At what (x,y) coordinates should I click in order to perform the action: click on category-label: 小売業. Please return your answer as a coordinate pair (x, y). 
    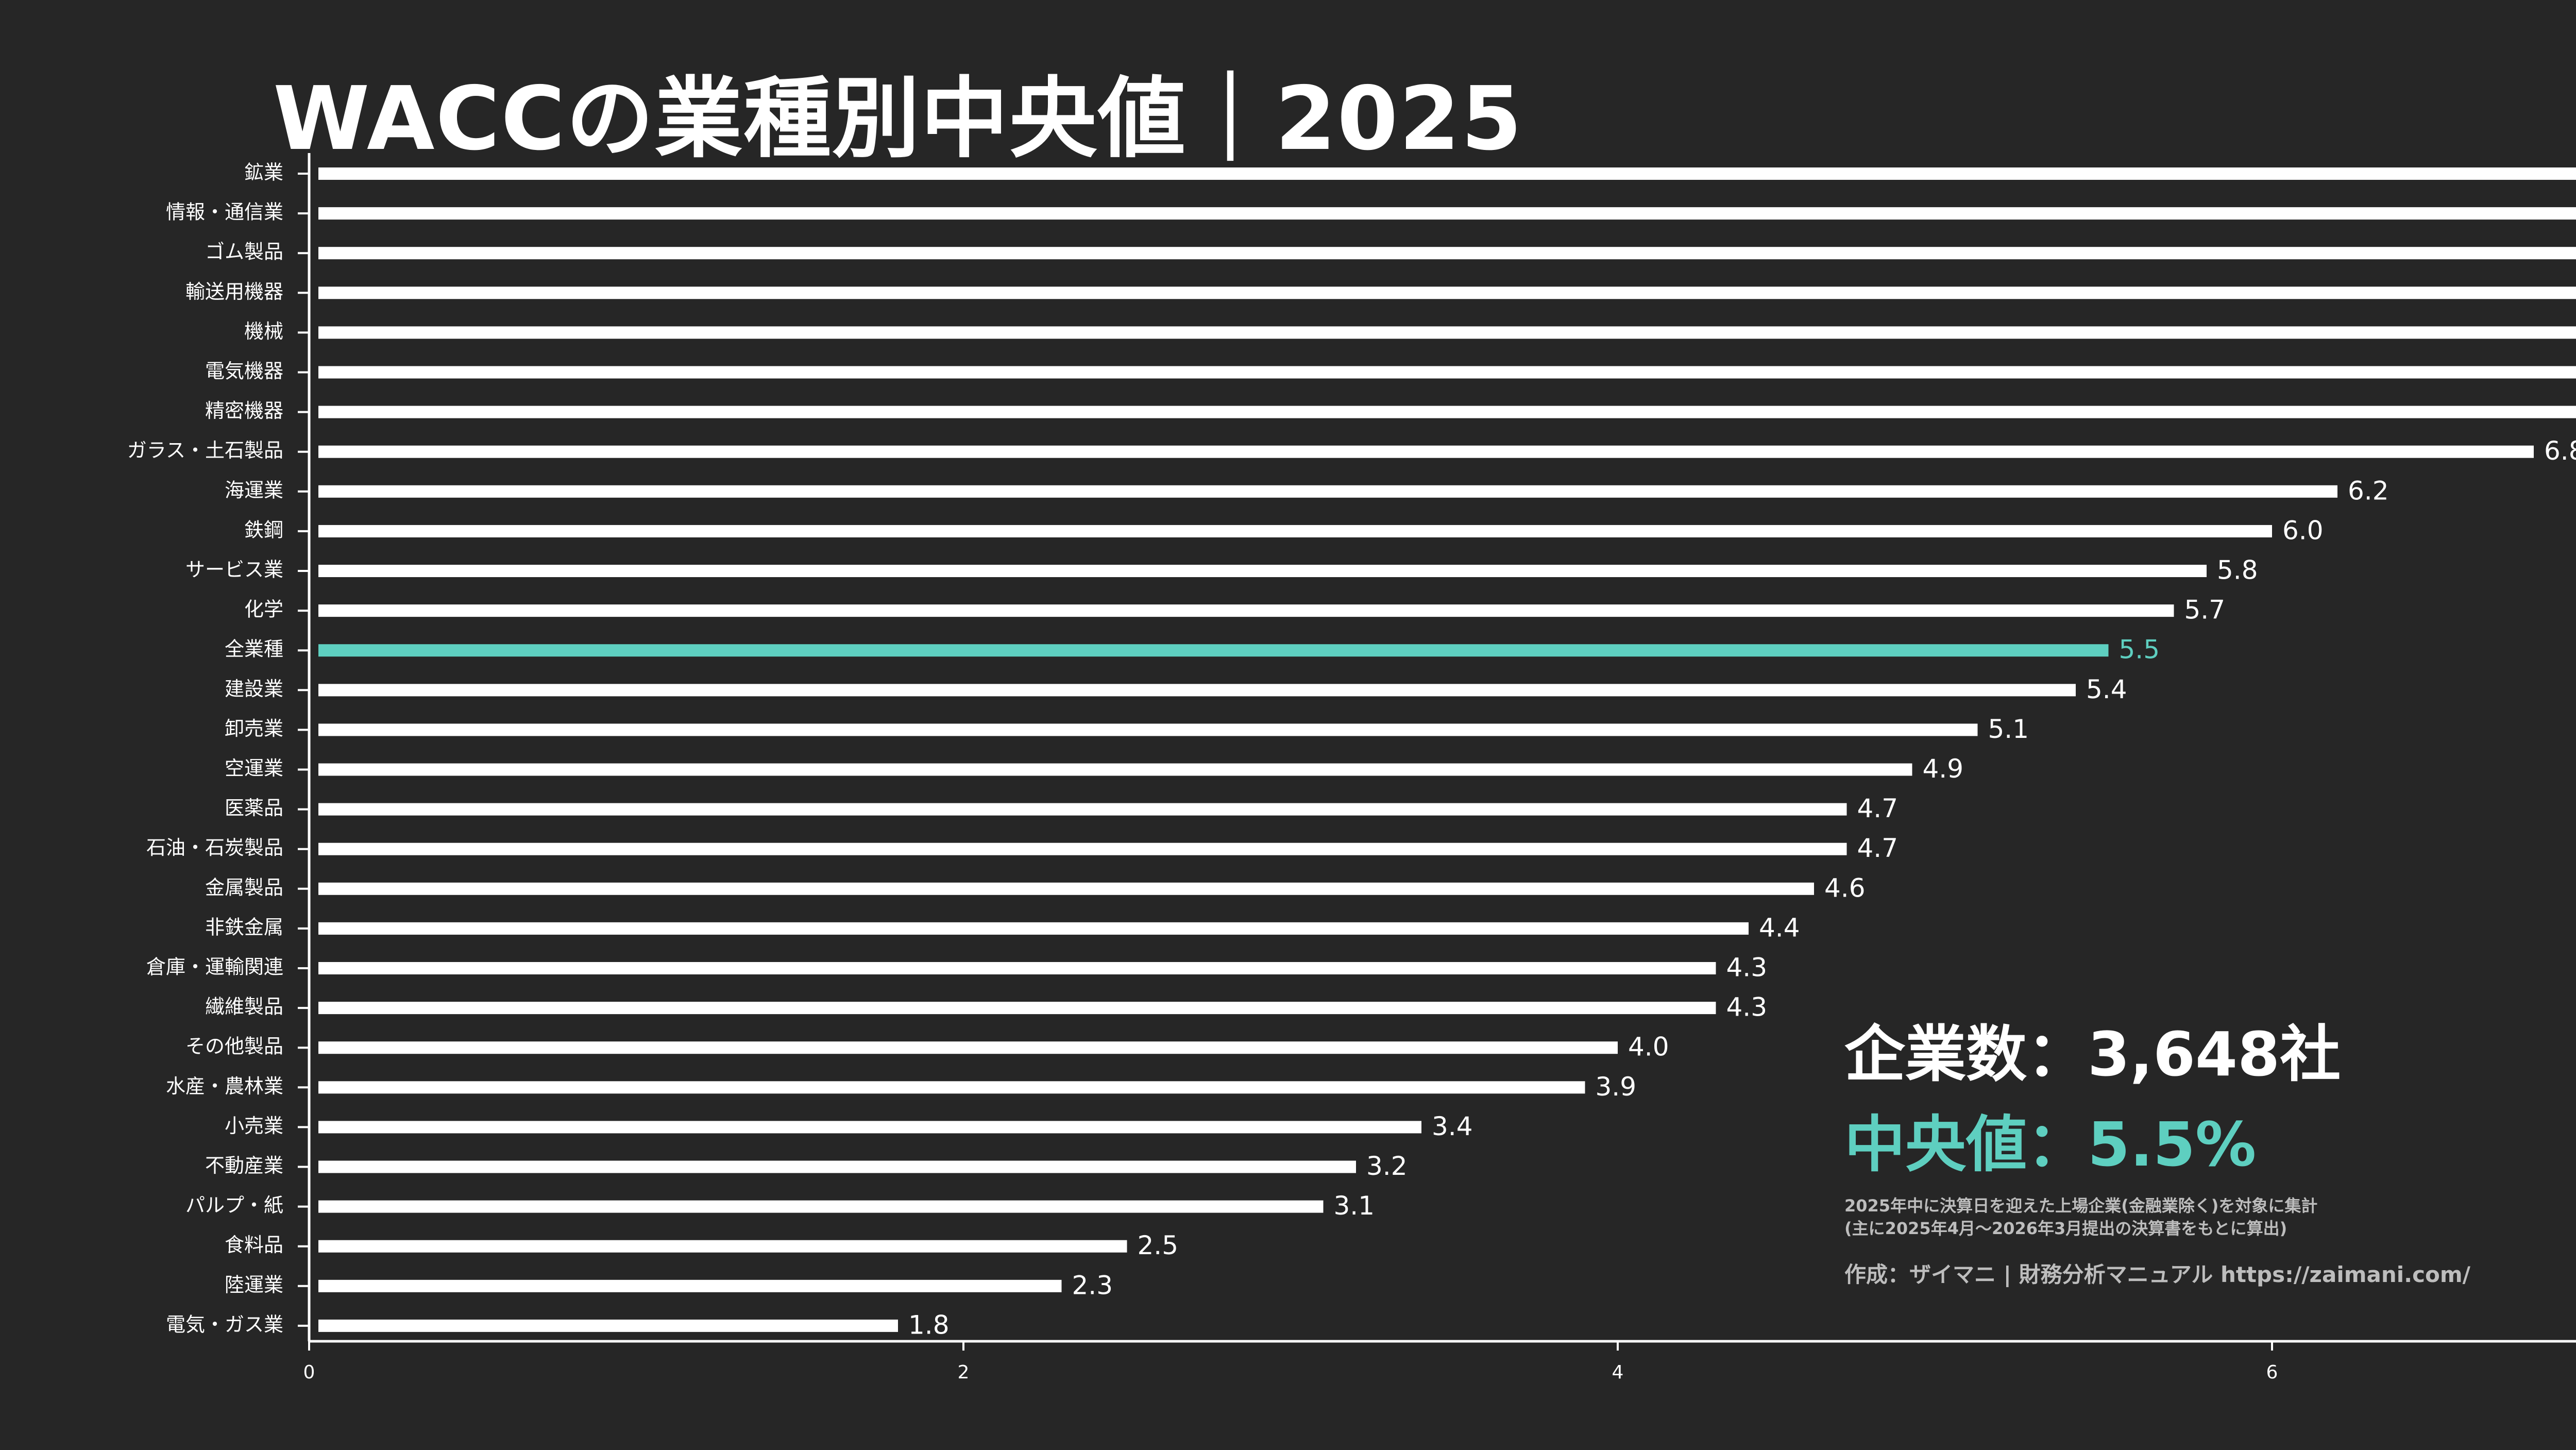
    Looking at the image, I should click on (254, 1126).